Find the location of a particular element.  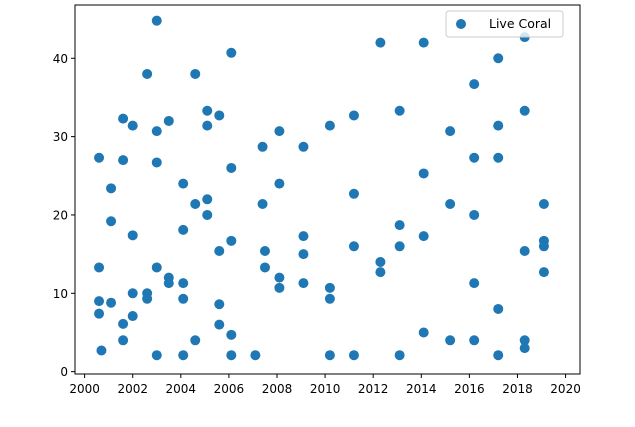

y-tick-label: 10 is located at coordinates (60, 294).